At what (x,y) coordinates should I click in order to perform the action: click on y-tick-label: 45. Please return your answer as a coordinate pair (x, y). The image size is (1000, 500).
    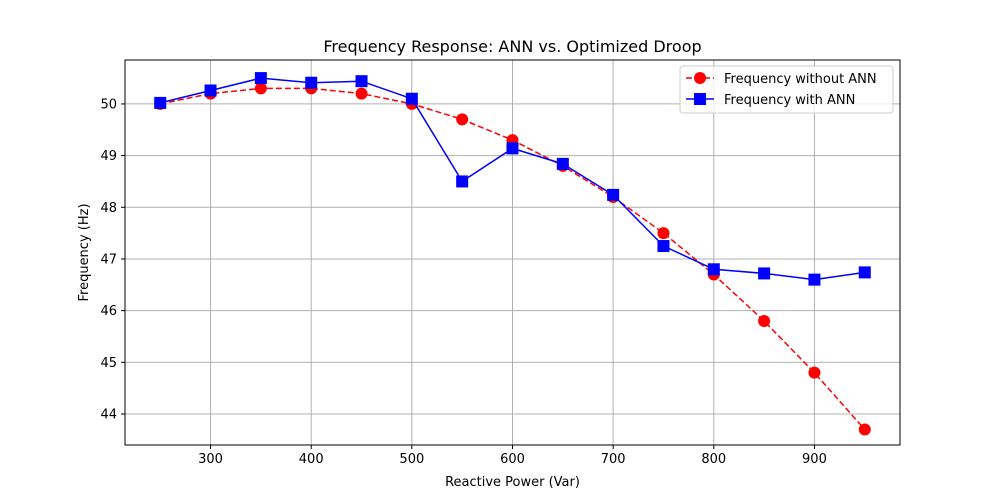
    Looking at the image, I should click on (108, 363).